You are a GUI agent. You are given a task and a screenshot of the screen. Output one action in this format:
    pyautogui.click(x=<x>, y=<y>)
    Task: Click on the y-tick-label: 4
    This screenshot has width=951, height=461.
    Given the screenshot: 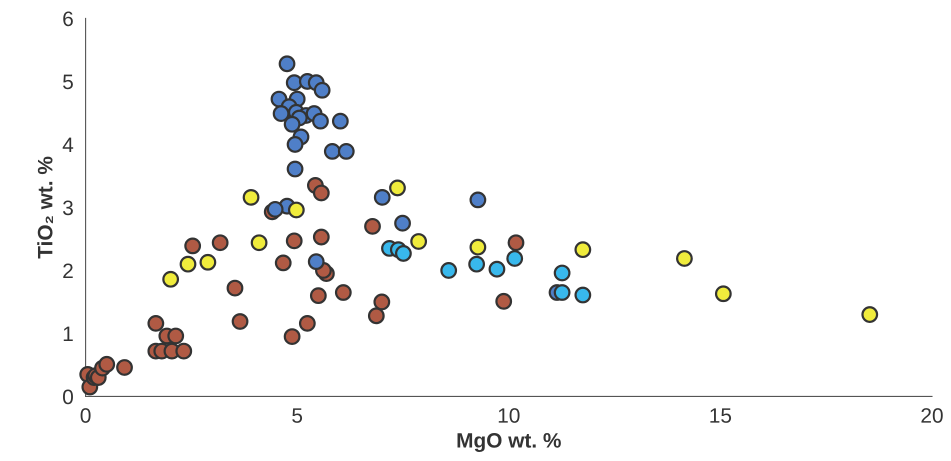 What is the action you would take?
    pyautogui.click(x=68, y=145)
    